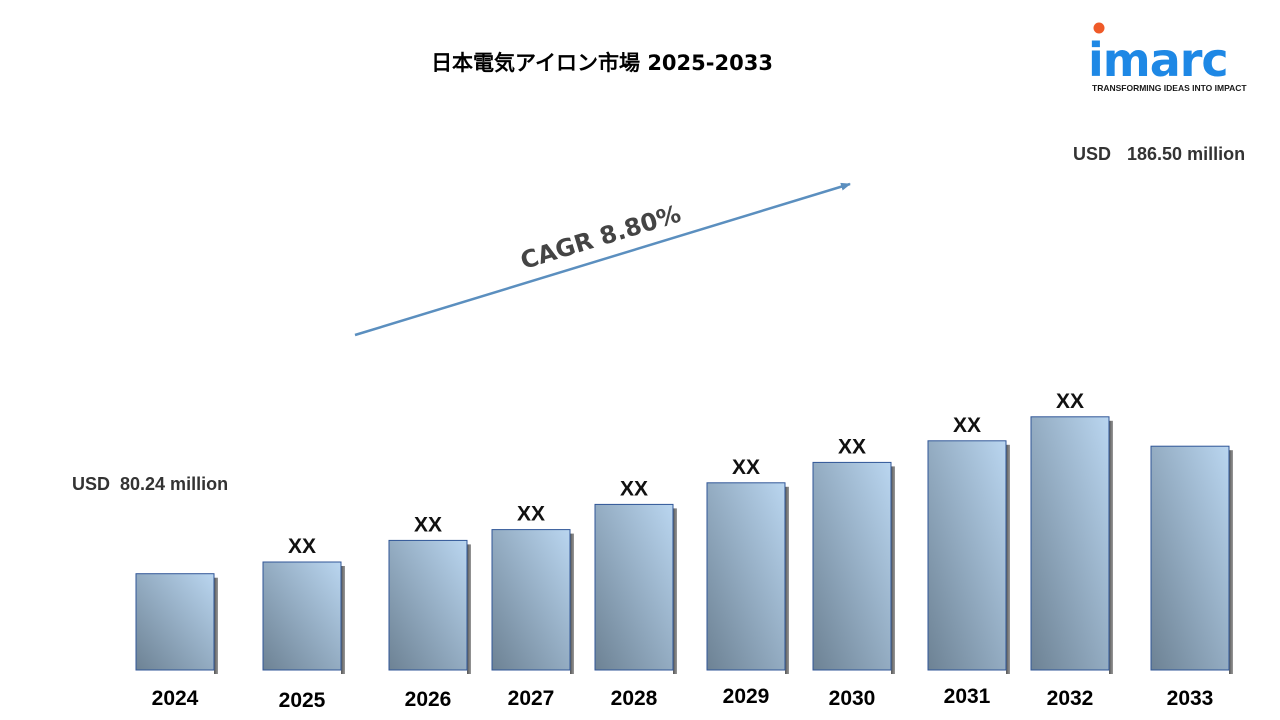  What do you see at coordinates (852, 566) in the screenshot?
I see `bar-2030` at bounding box center [852, 566].